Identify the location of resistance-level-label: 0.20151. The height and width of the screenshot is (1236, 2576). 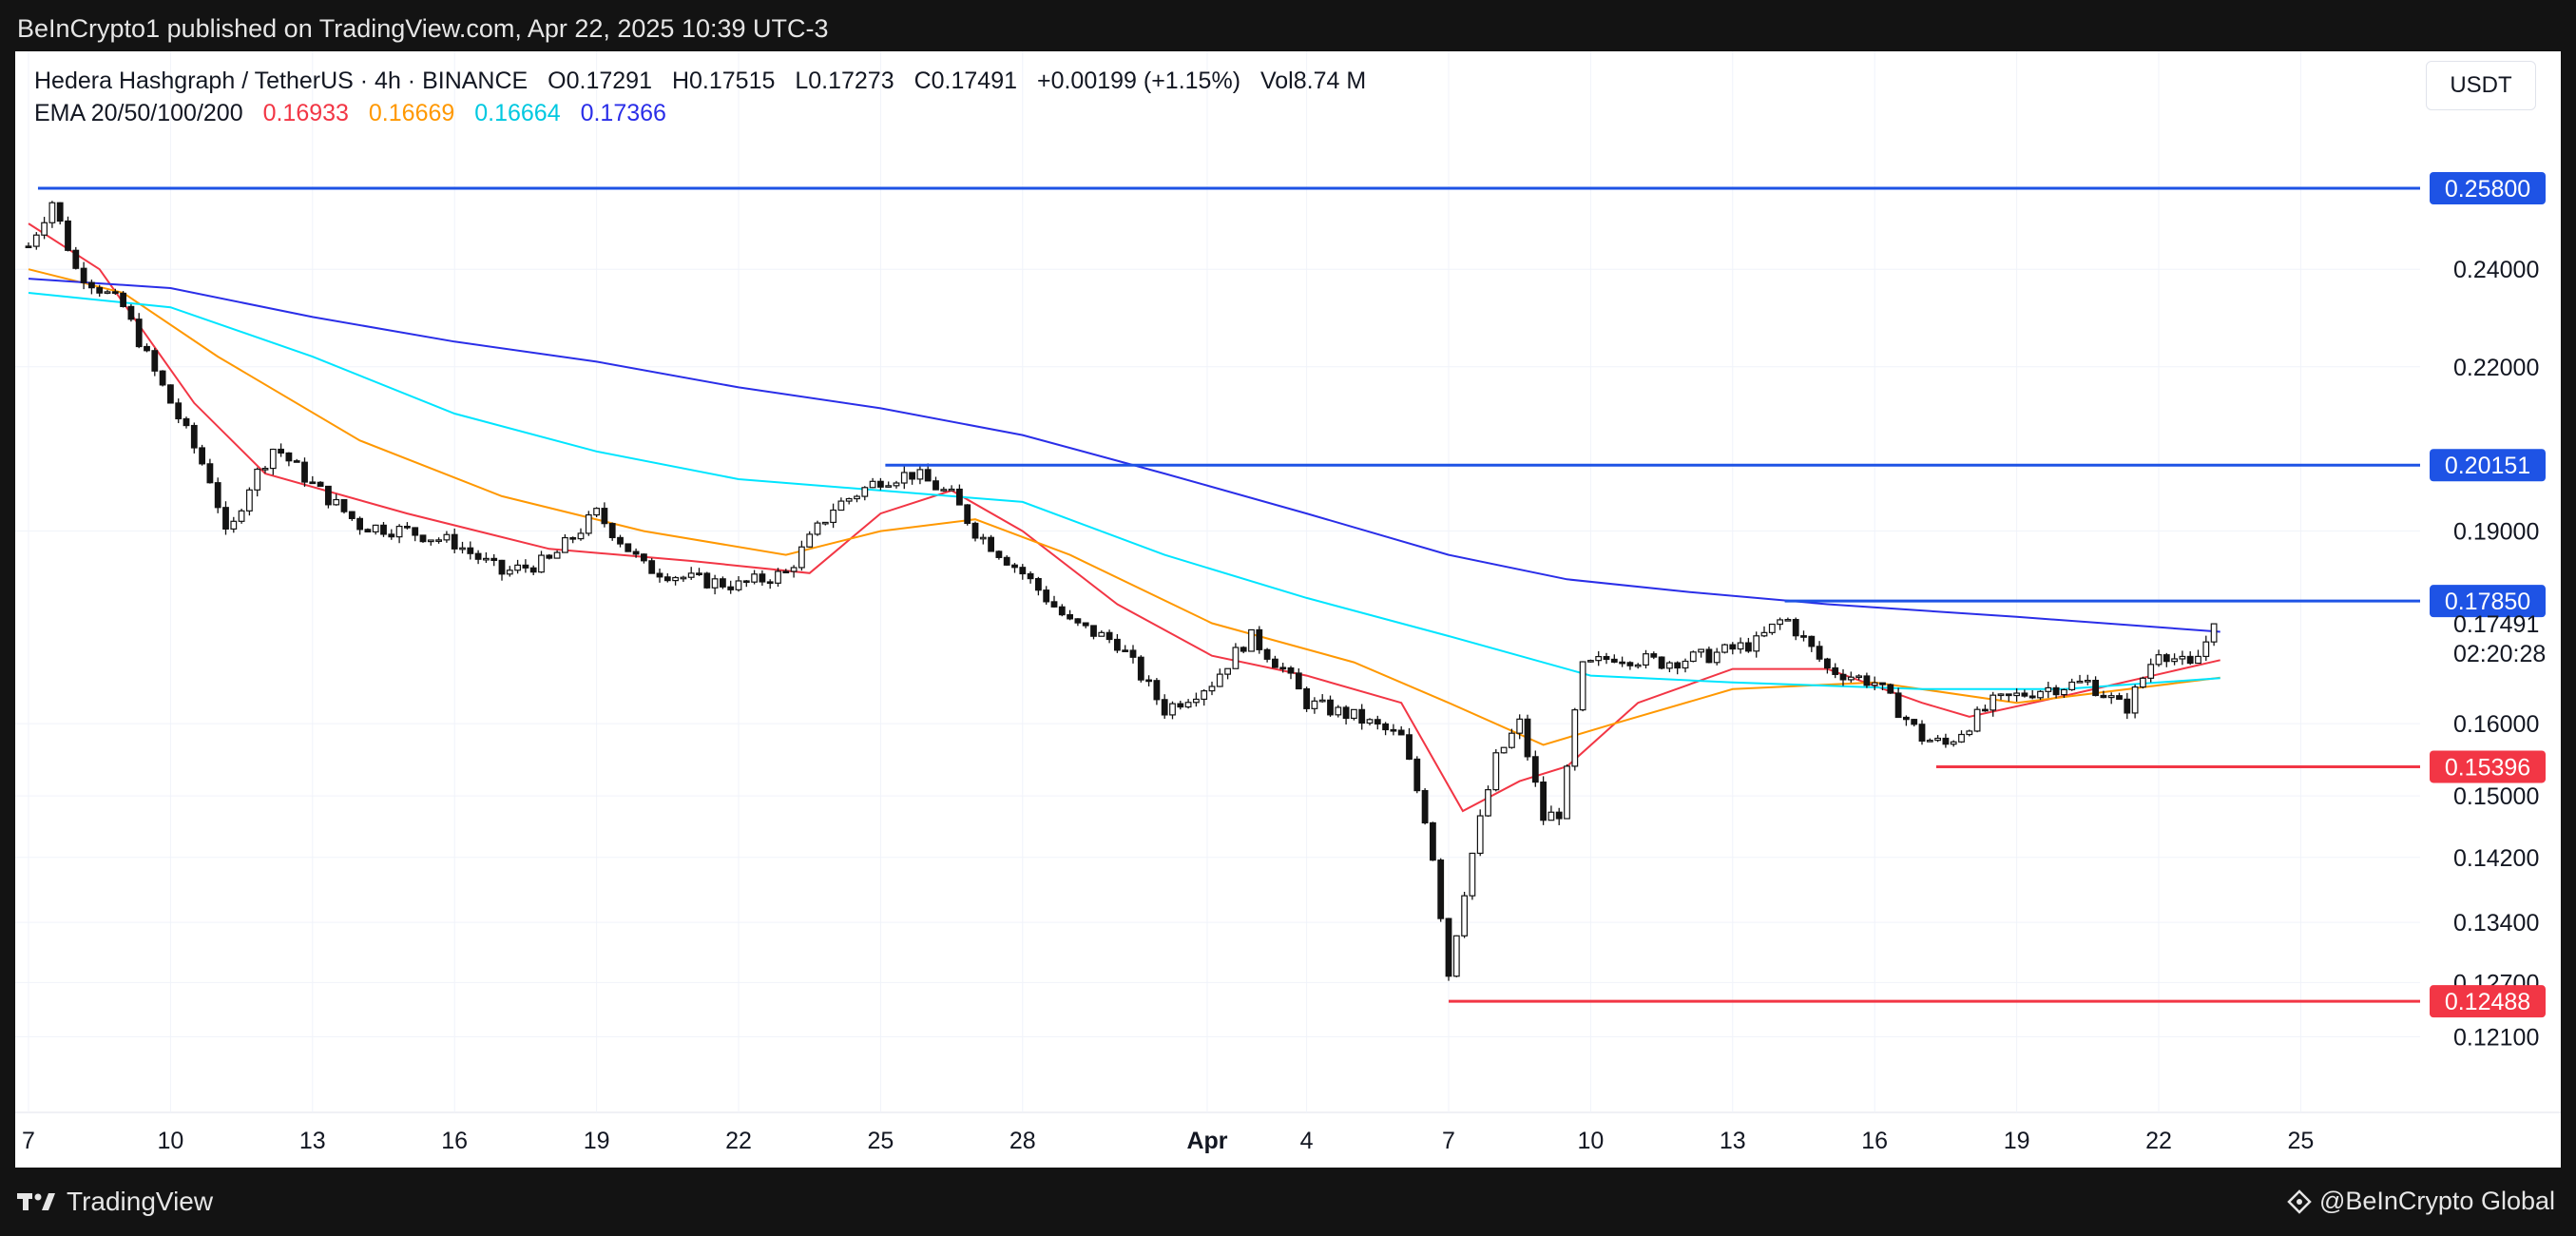
(2488, 466).